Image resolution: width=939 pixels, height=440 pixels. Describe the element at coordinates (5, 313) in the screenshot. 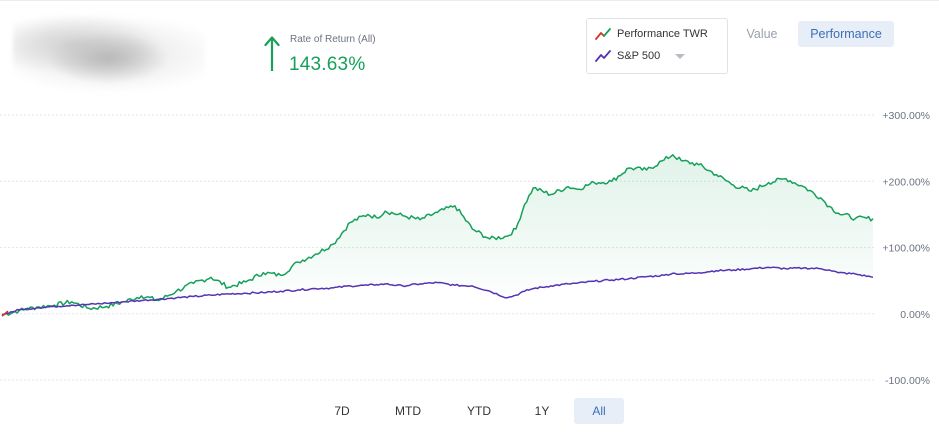

I see `series-start-marker` at that location.